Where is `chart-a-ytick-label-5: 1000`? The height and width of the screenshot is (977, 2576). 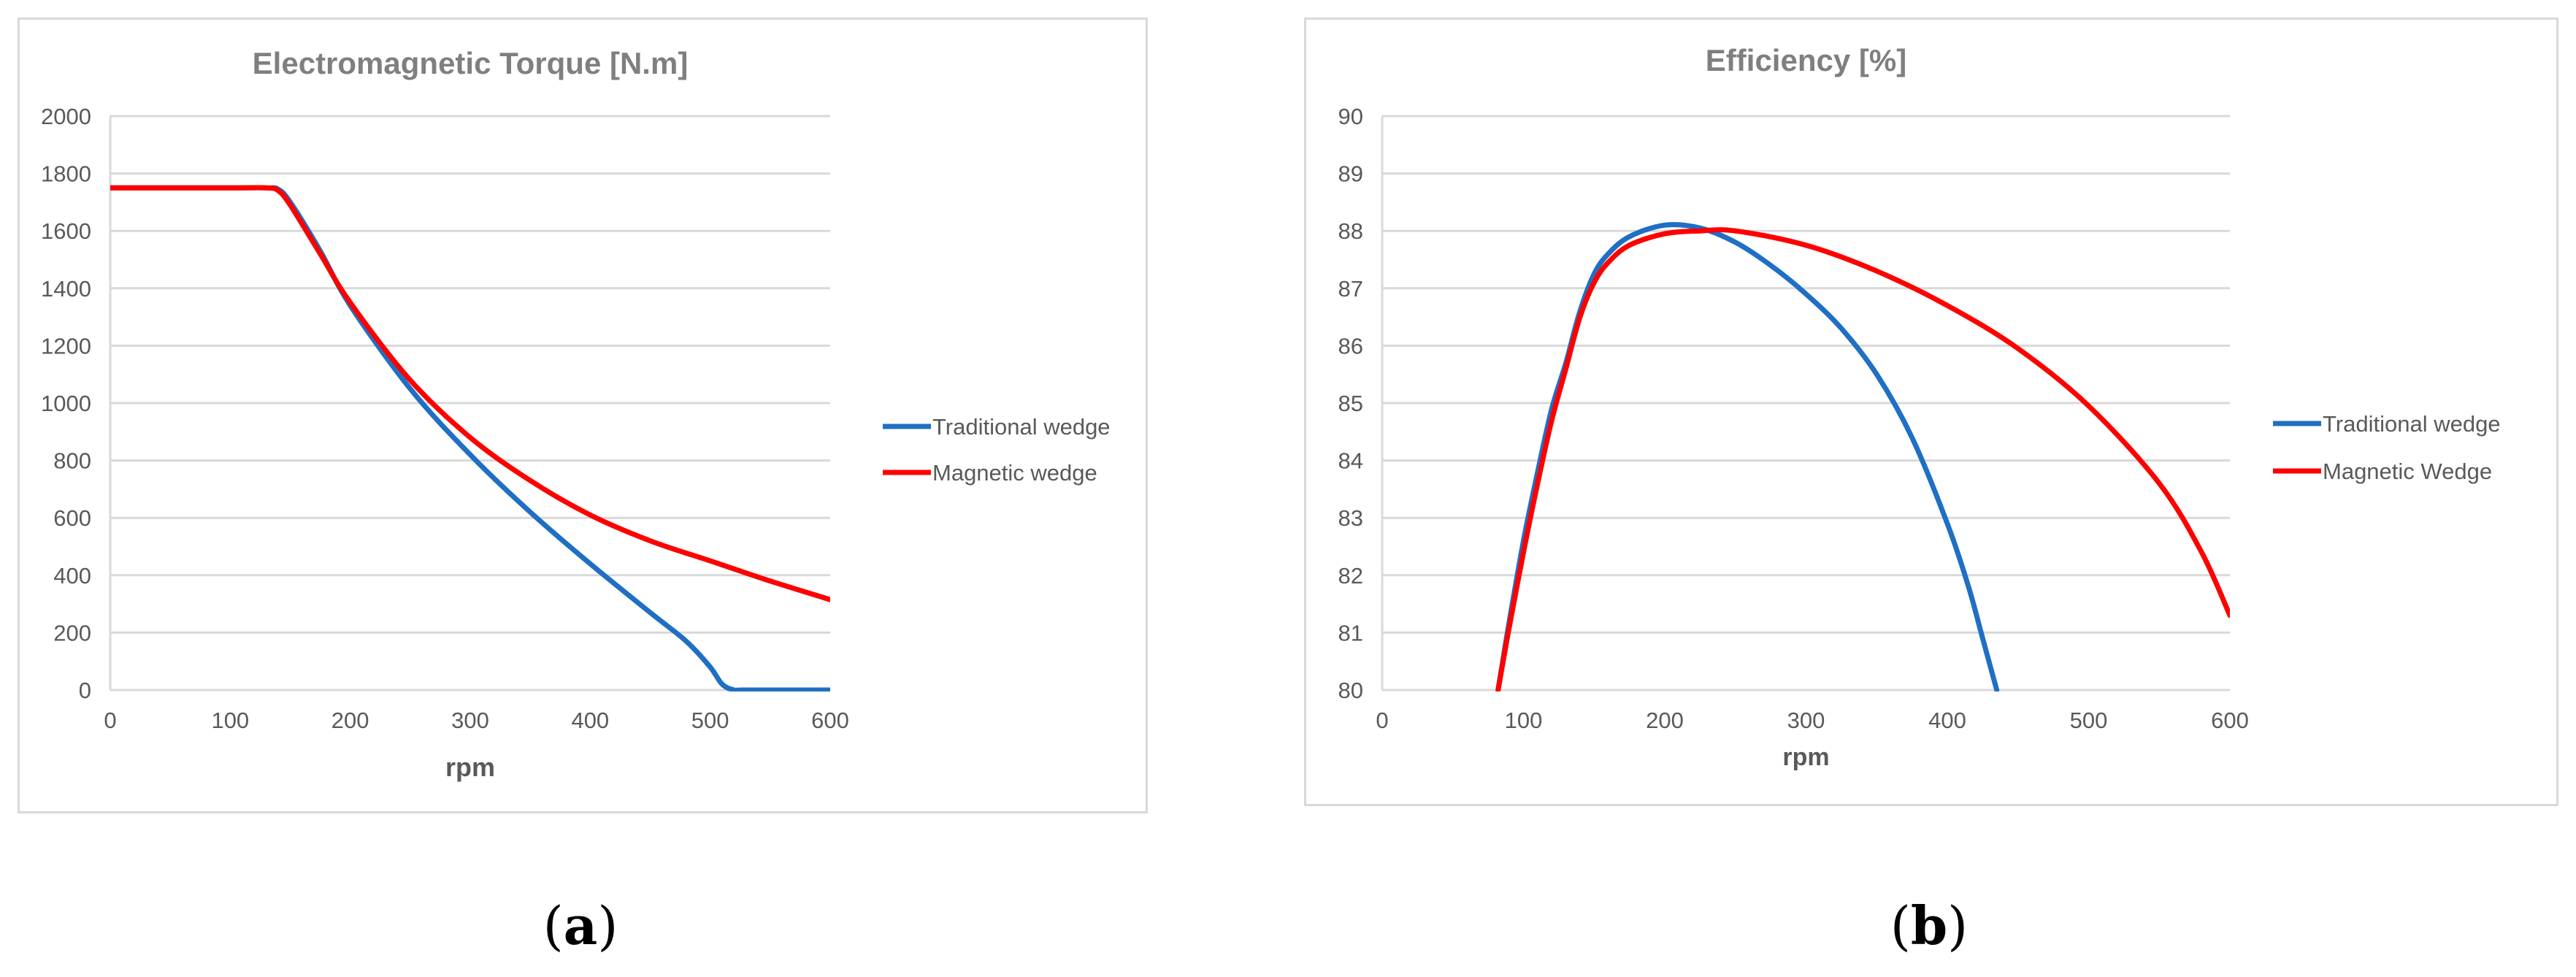 chart-a-ytick-label-5: 1000 is located at coordinates (66, 403).